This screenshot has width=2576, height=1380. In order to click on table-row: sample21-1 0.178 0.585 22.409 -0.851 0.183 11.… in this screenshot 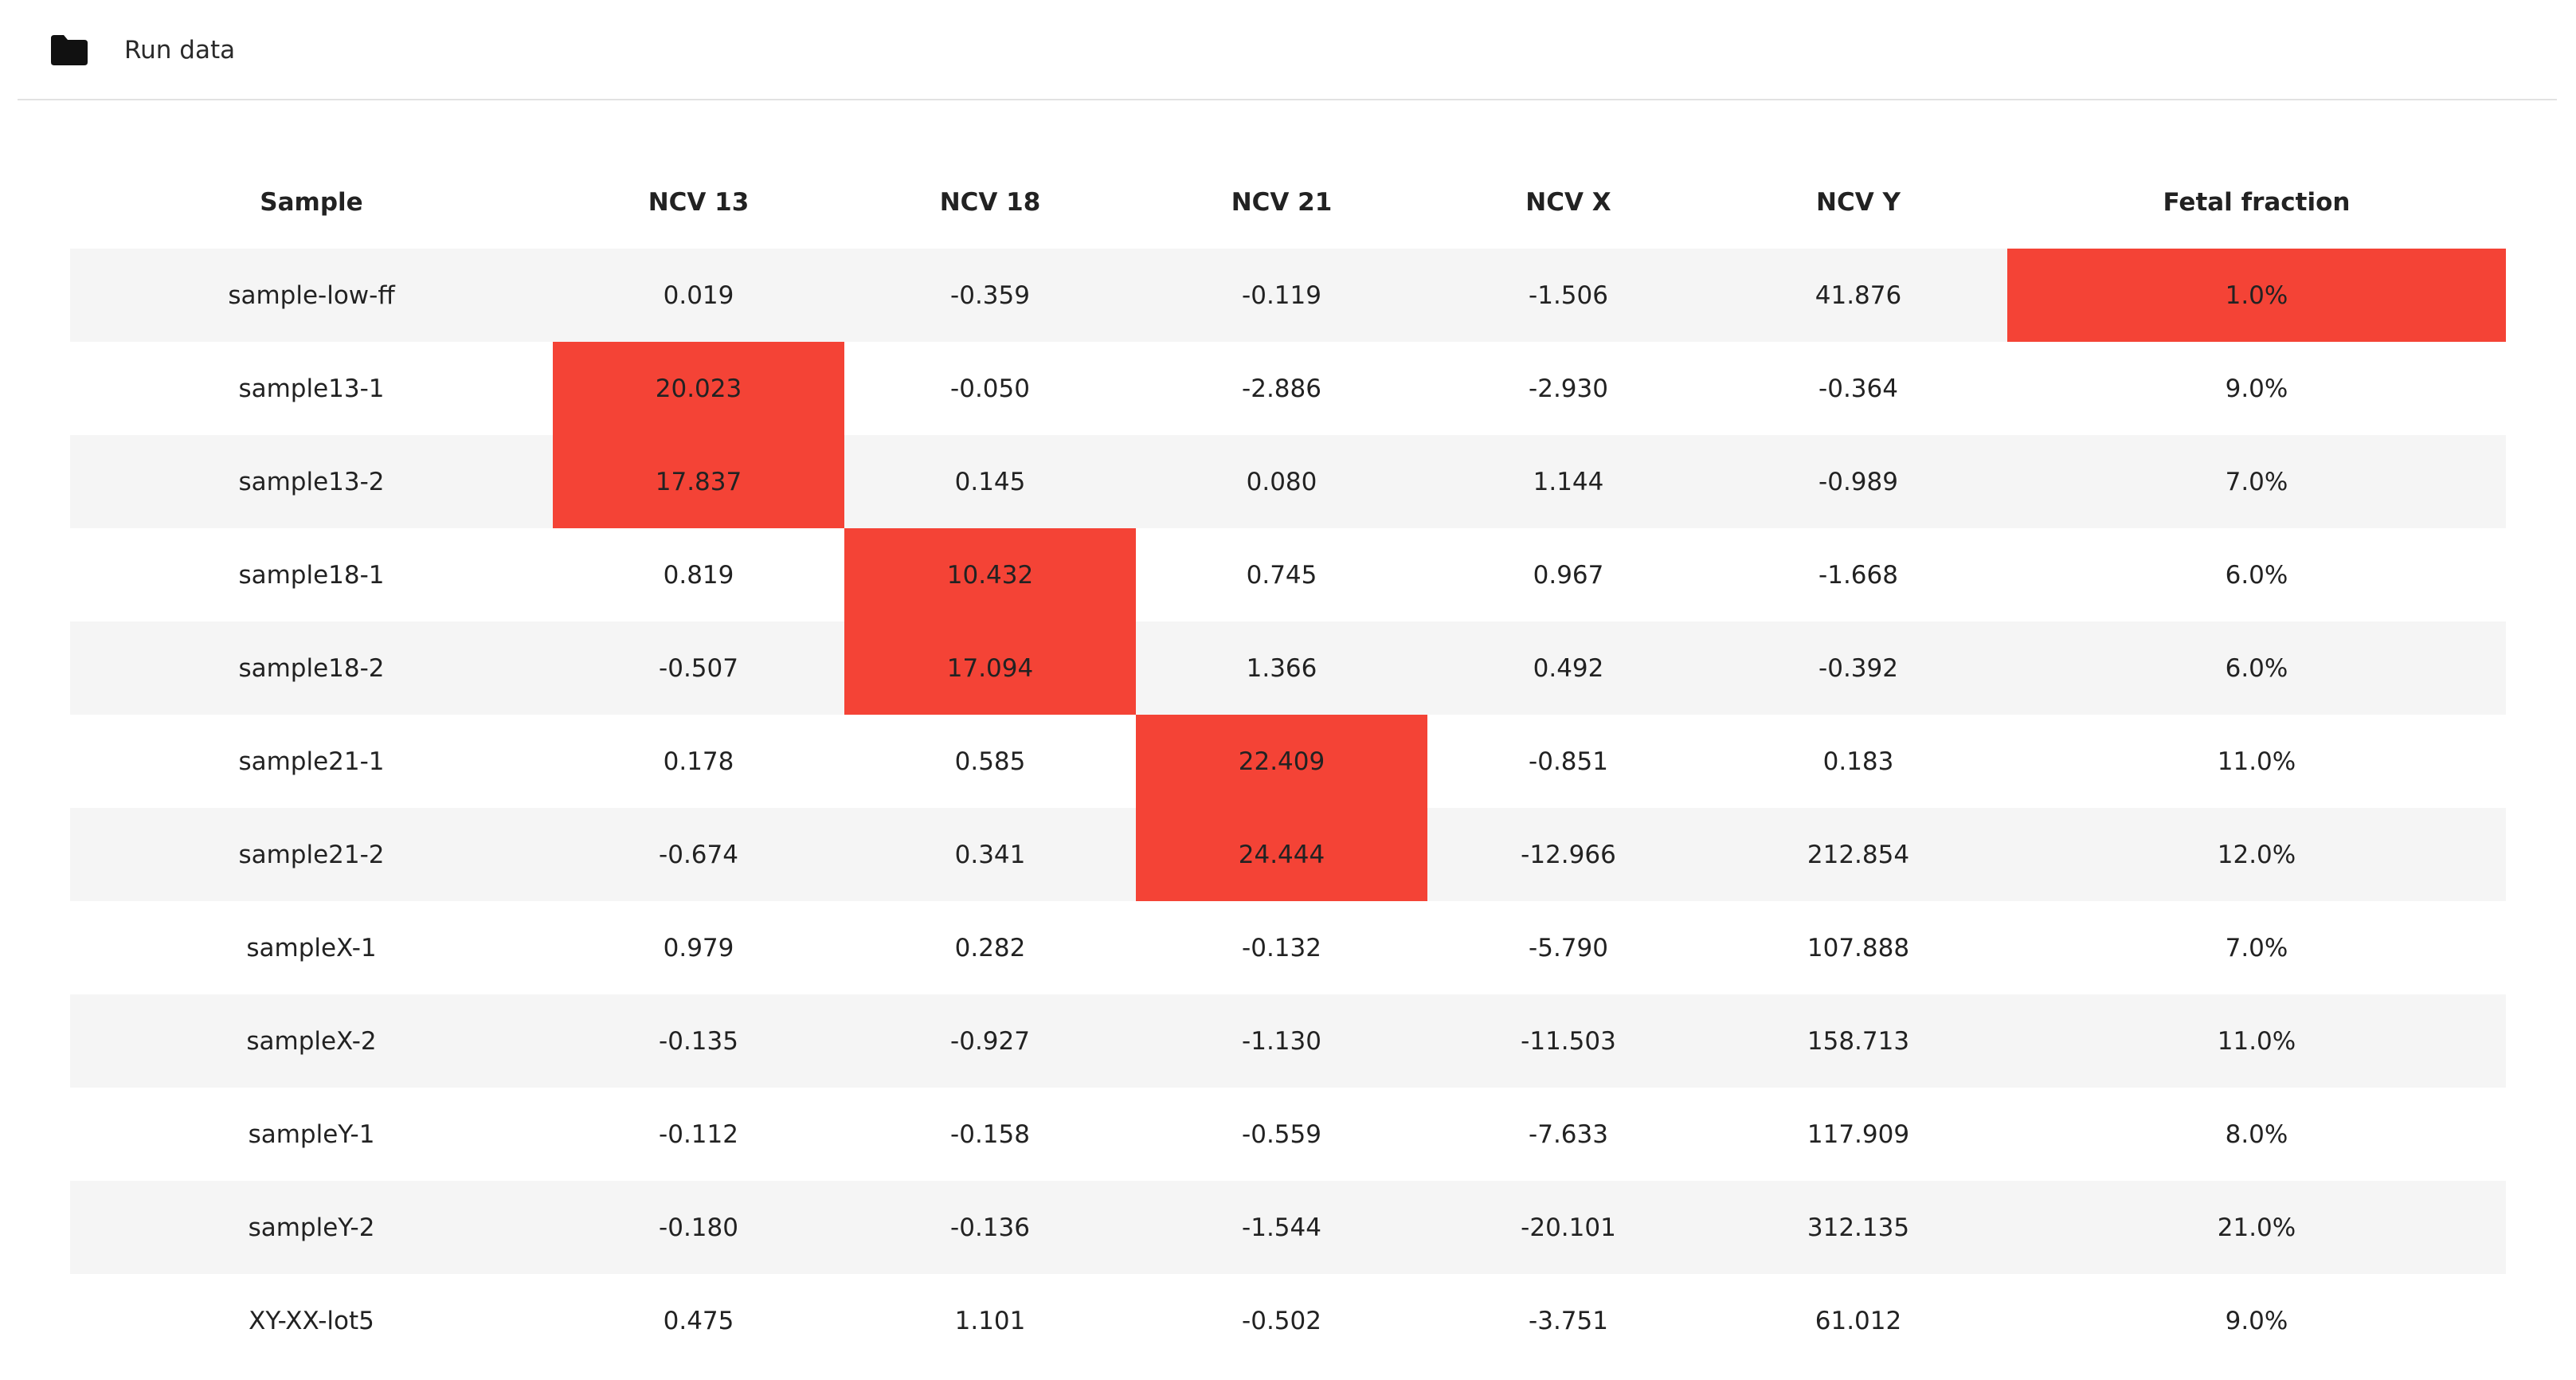, I will do `click(1288, 761)`.